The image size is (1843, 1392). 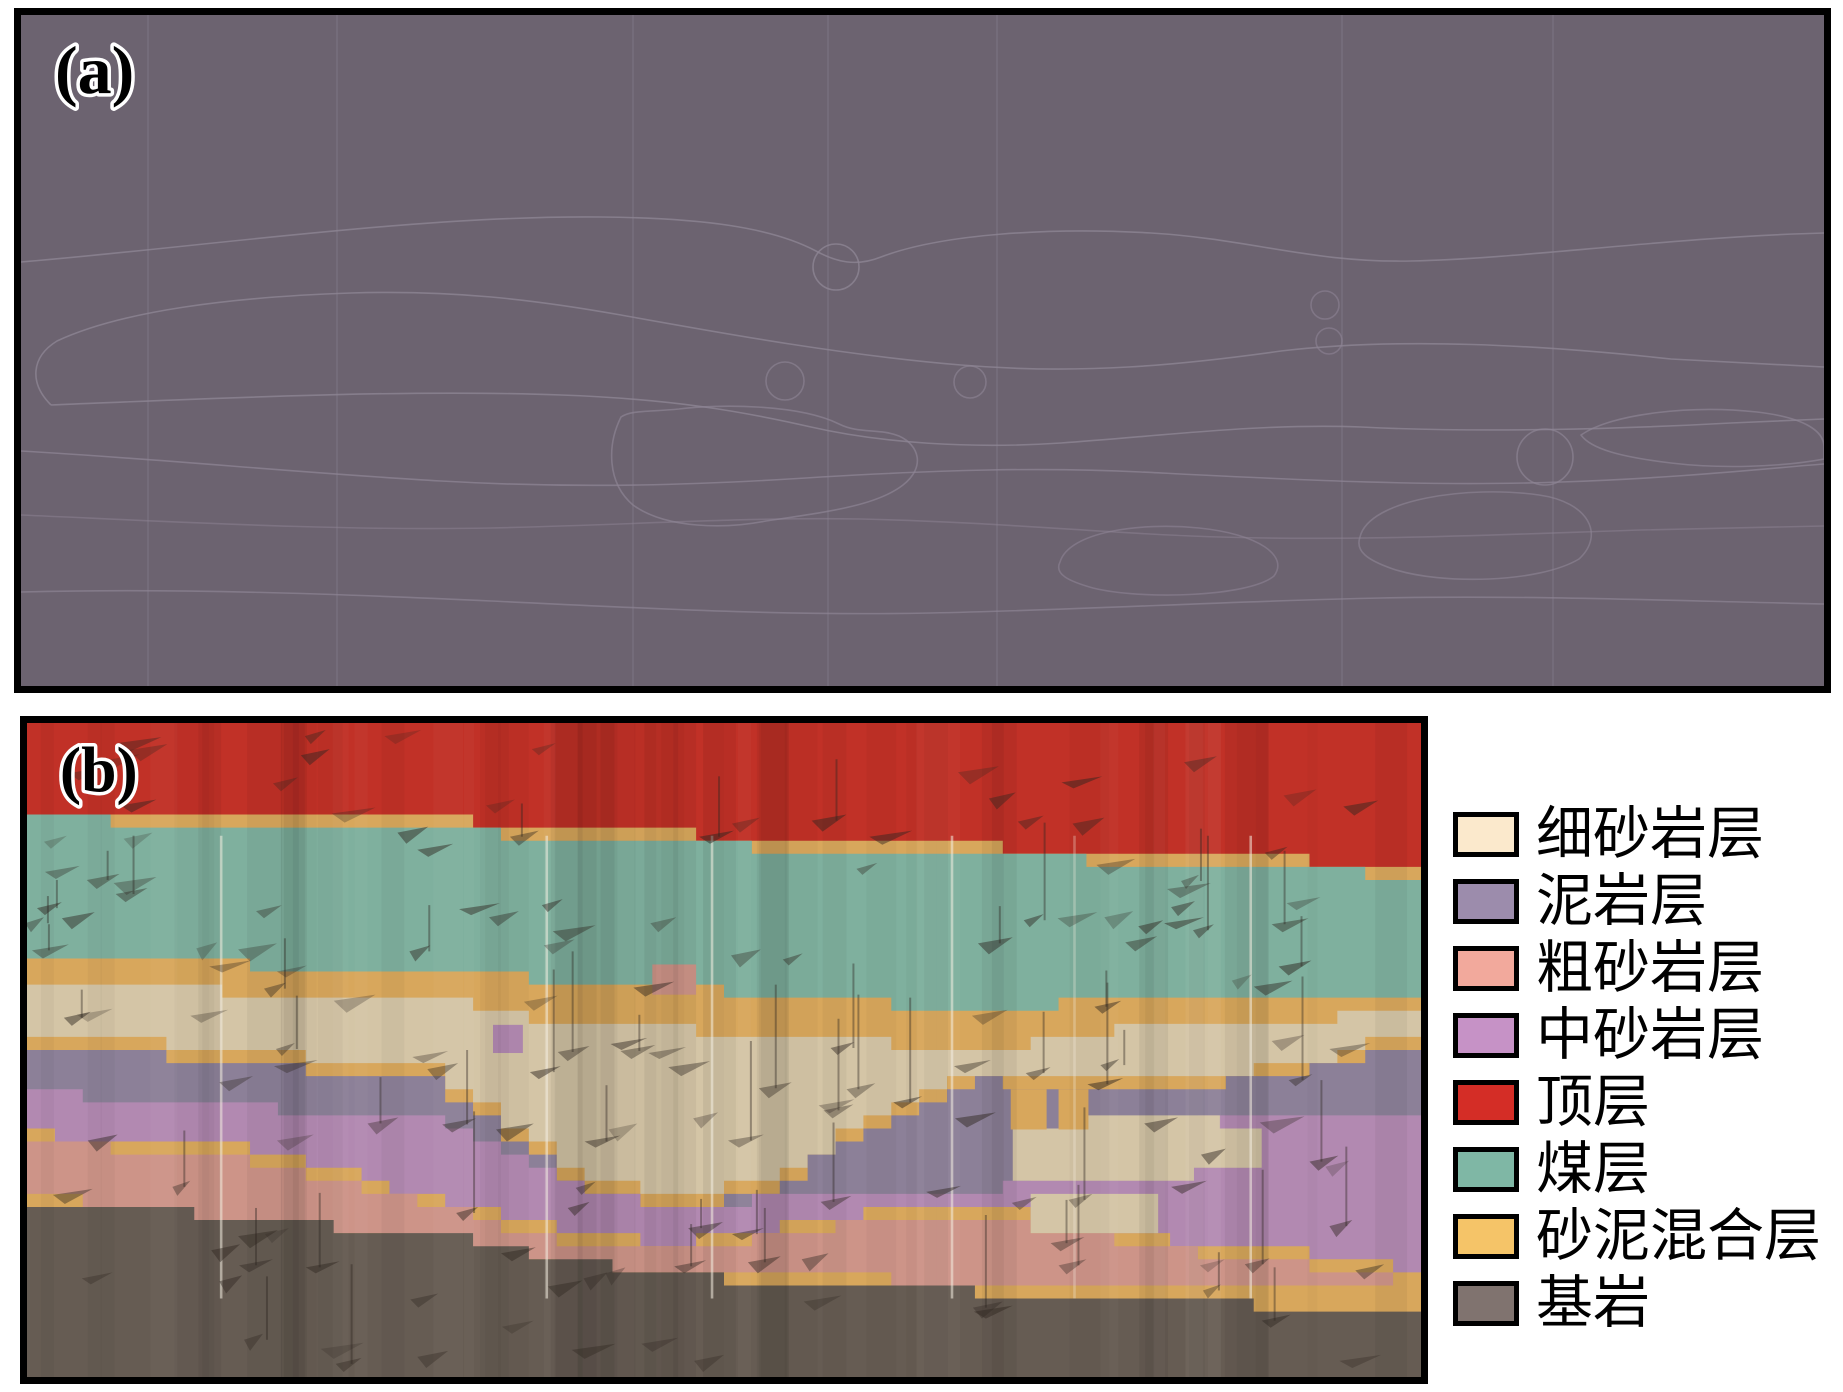 What do you see at coordinates (1593, 1102) in the screenshot?
I see `legend-label: 顶层` at bounding box center [1593, 1102].